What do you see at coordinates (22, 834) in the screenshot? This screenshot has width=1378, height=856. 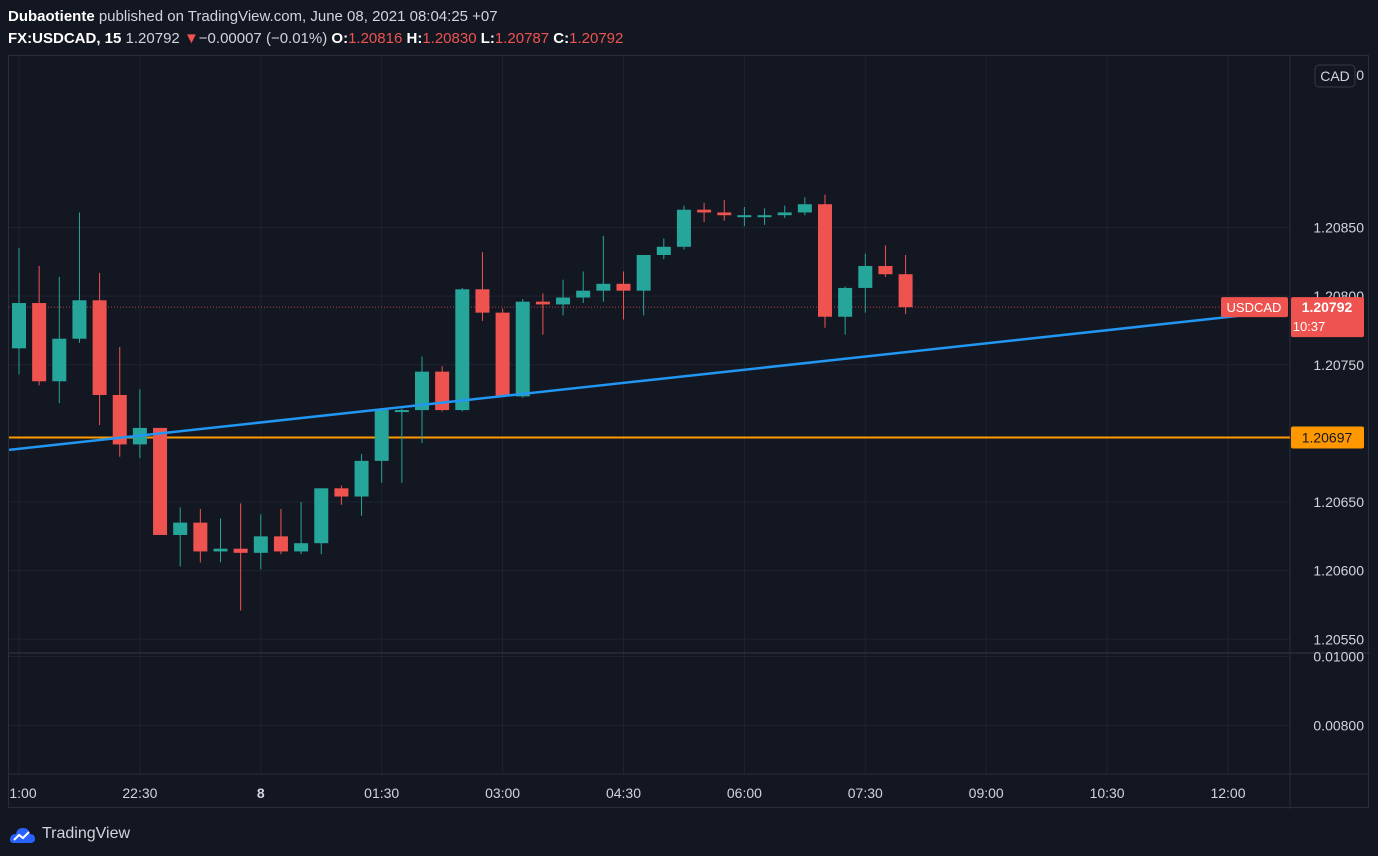 I see `tradingview-logo-icon` at bounding box center [22, 834].